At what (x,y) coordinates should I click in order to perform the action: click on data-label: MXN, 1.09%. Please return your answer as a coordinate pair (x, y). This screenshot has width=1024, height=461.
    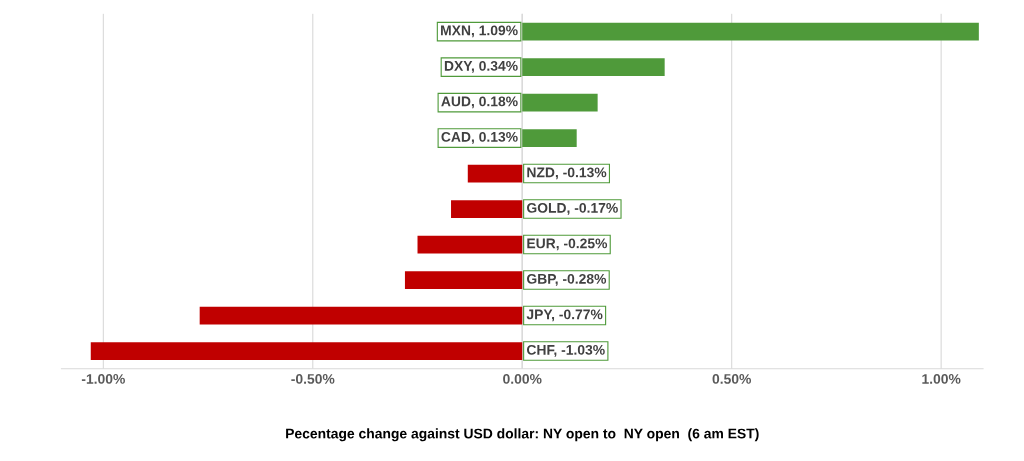
    Looking at the image, I should click on (479, 31).